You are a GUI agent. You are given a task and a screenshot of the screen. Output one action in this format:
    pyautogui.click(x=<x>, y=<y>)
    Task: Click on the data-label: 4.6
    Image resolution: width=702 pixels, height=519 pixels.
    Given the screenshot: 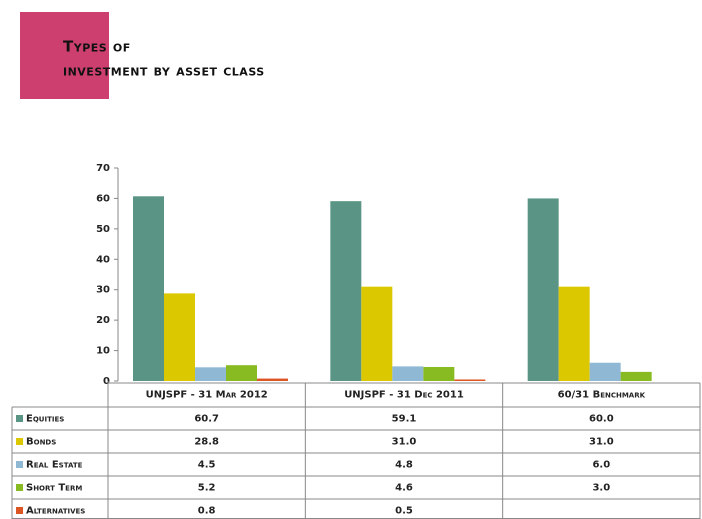 What is the action you would take?
    pyautogui.click(x=404, y=488)
    